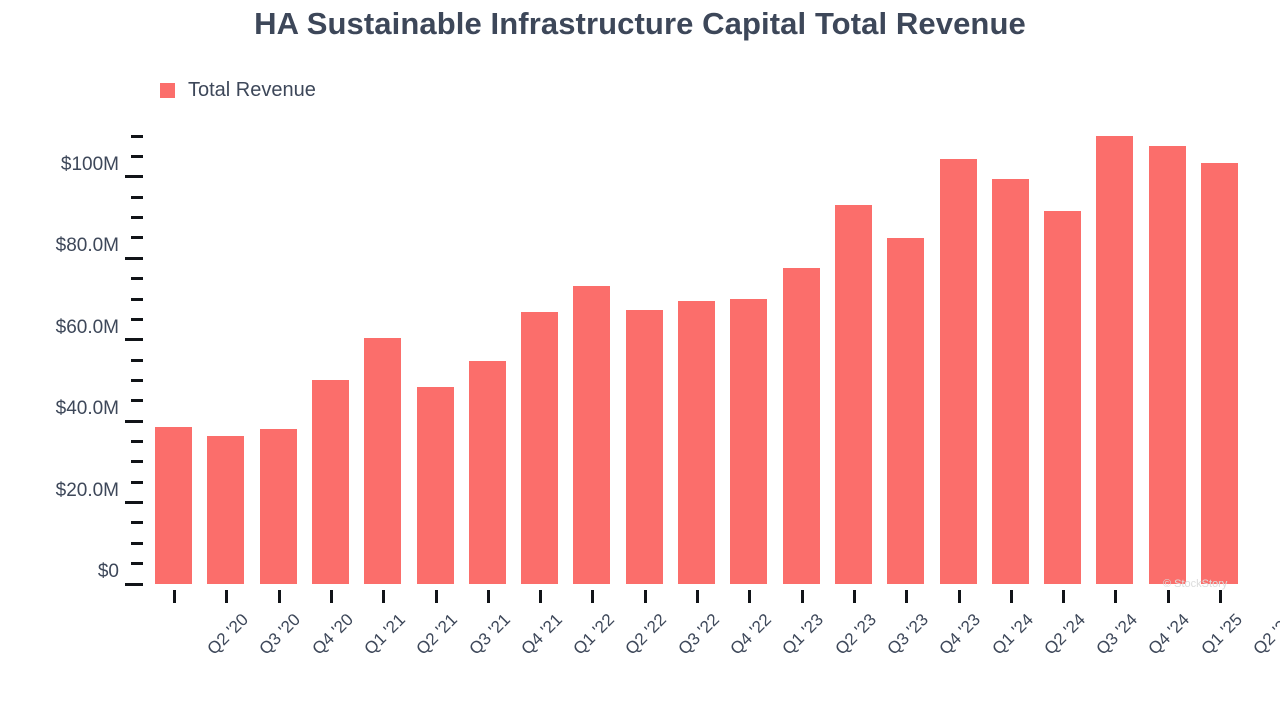 This screenshot has width=1280, height=720. I want to click on x-axis-label: Q3 '20, so click(280, 634).